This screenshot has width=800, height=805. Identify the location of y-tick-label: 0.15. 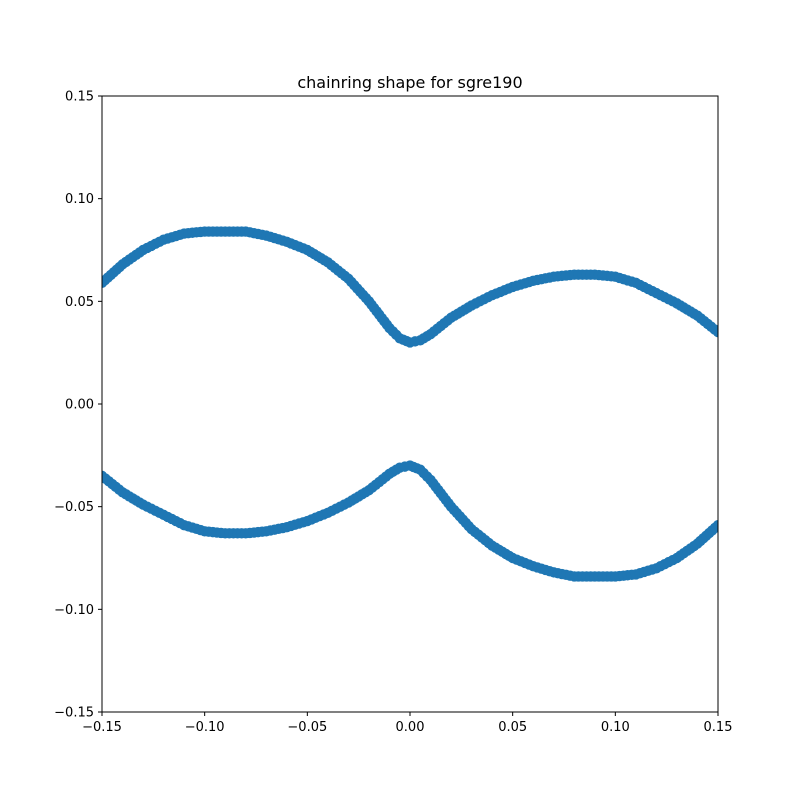
(79, 97).